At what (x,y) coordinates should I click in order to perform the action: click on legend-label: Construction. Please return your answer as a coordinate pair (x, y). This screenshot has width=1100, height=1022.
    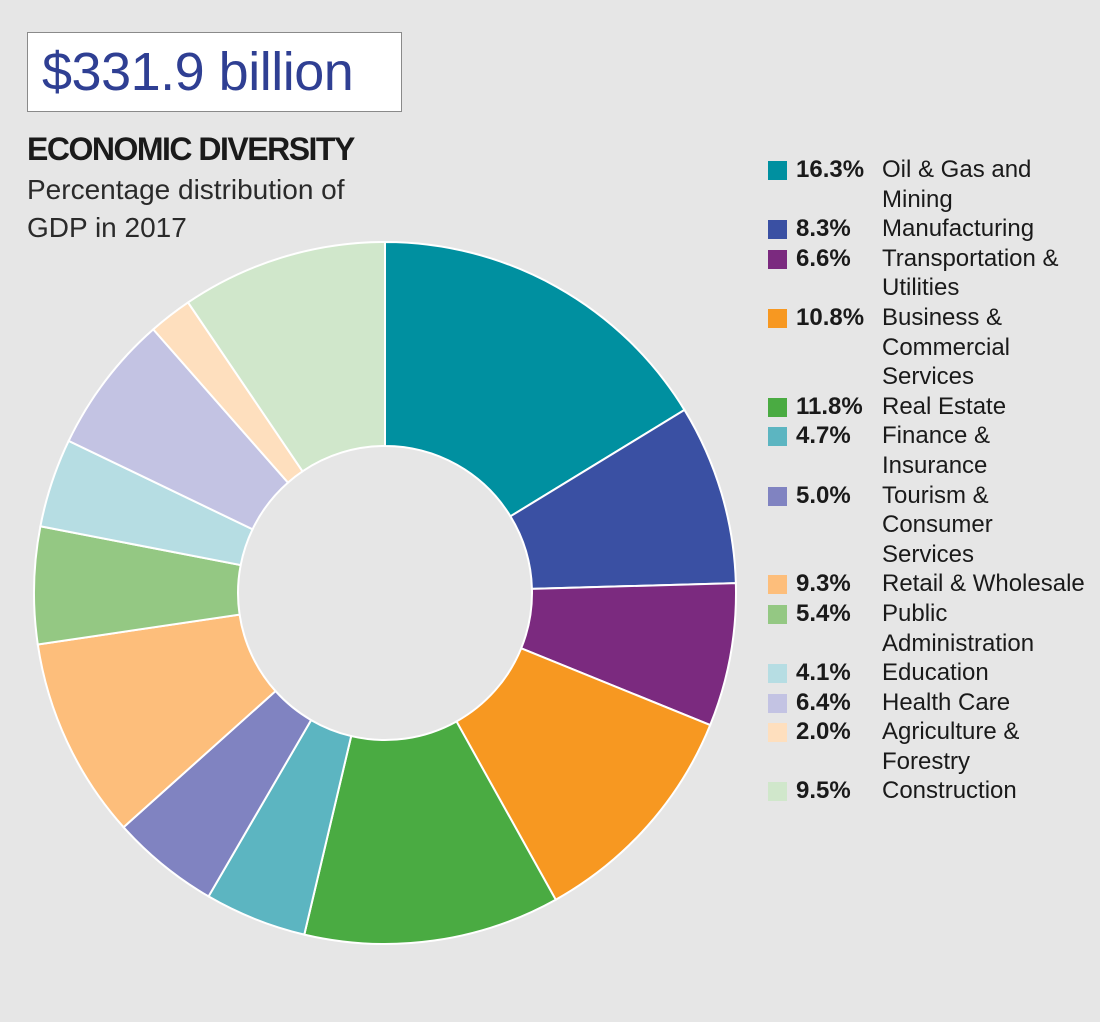
    Looking at the image, I should click on (949, 791).